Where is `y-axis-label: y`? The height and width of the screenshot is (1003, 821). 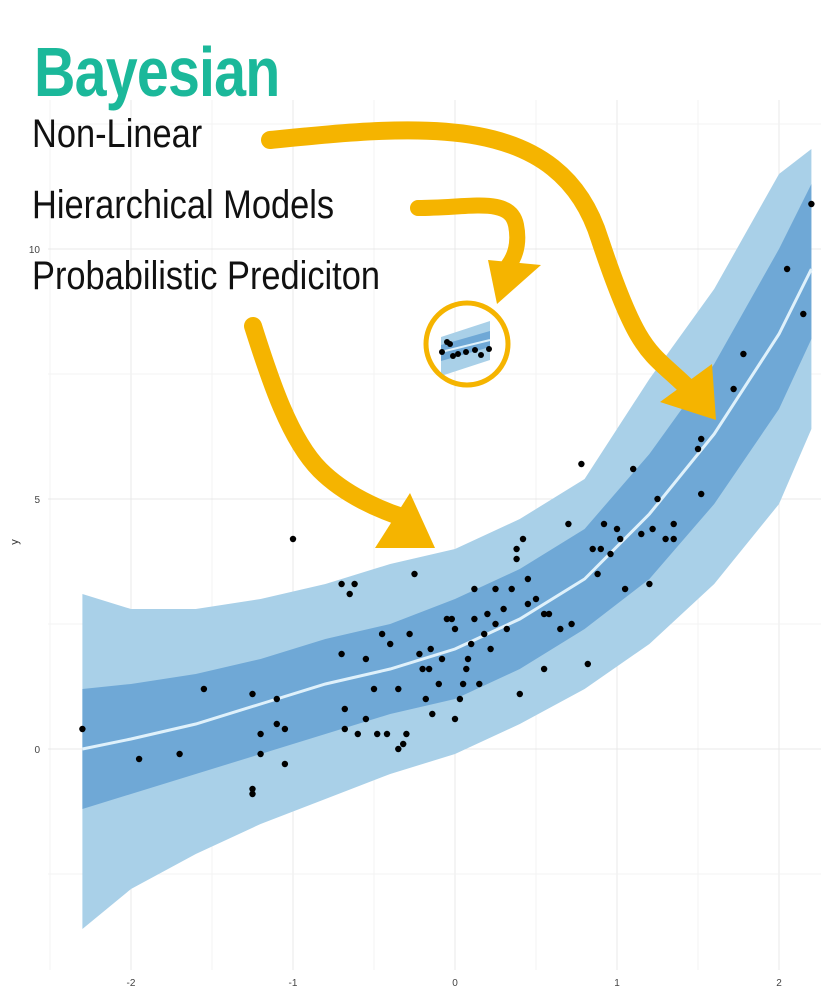 y-axis-label: y is located at coordinates (15, 542).